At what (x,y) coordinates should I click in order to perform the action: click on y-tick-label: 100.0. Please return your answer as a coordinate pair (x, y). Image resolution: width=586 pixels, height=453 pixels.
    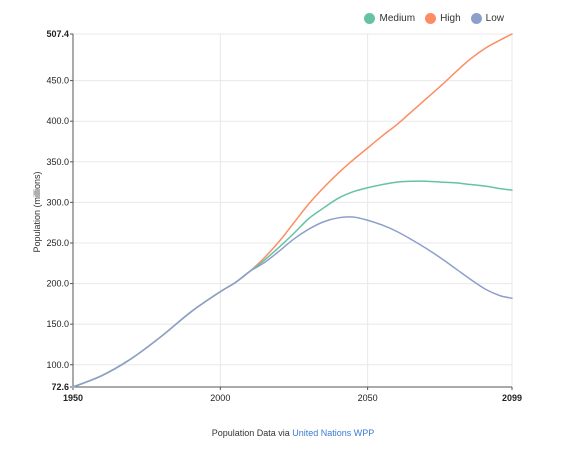
    Looking at the image, I should click on (57, 365).